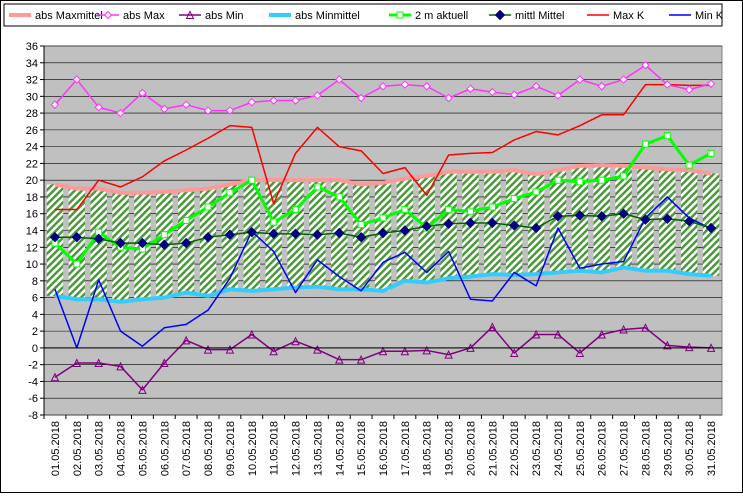 This screenshot has width=743, height=497. Describe the element at coordinates (428, 448) in the screenshot. I see `x-tick-label: 18.05.2018` at that location.